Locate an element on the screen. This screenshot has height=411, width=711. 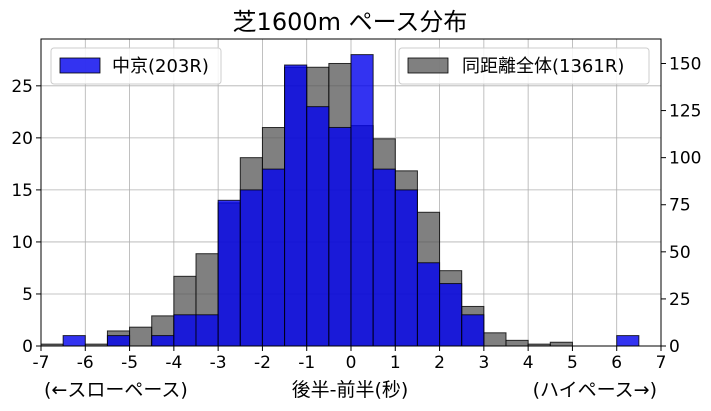
x-tick-label: -6 is located at coordinates (85, 363).